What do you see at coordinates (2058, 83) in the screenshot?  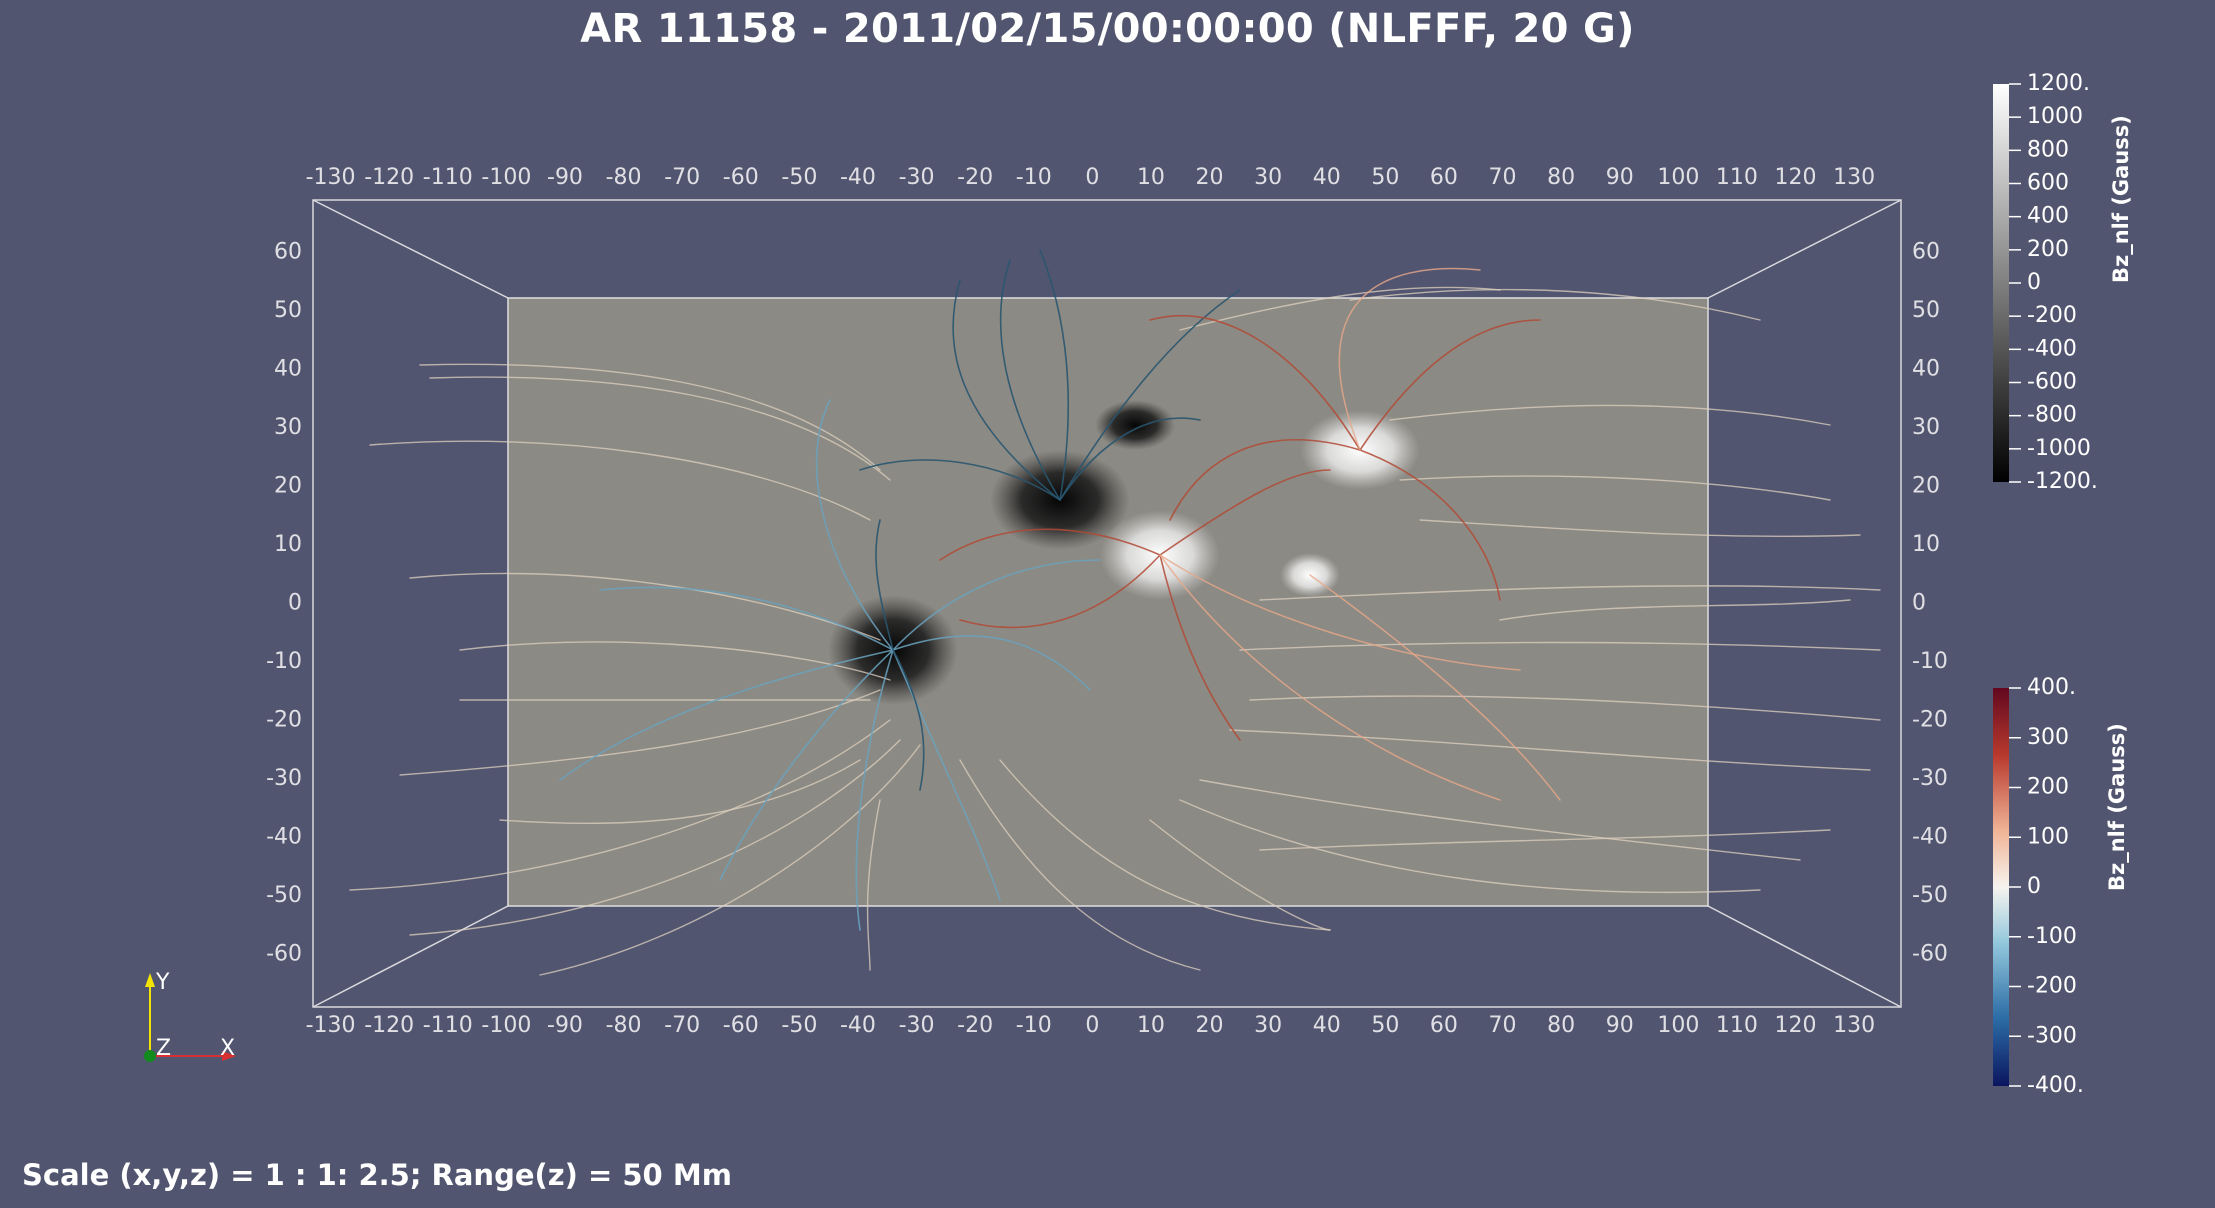 I see `colorbar-tick-label: 1200.` at bounding box center [2058, 83].